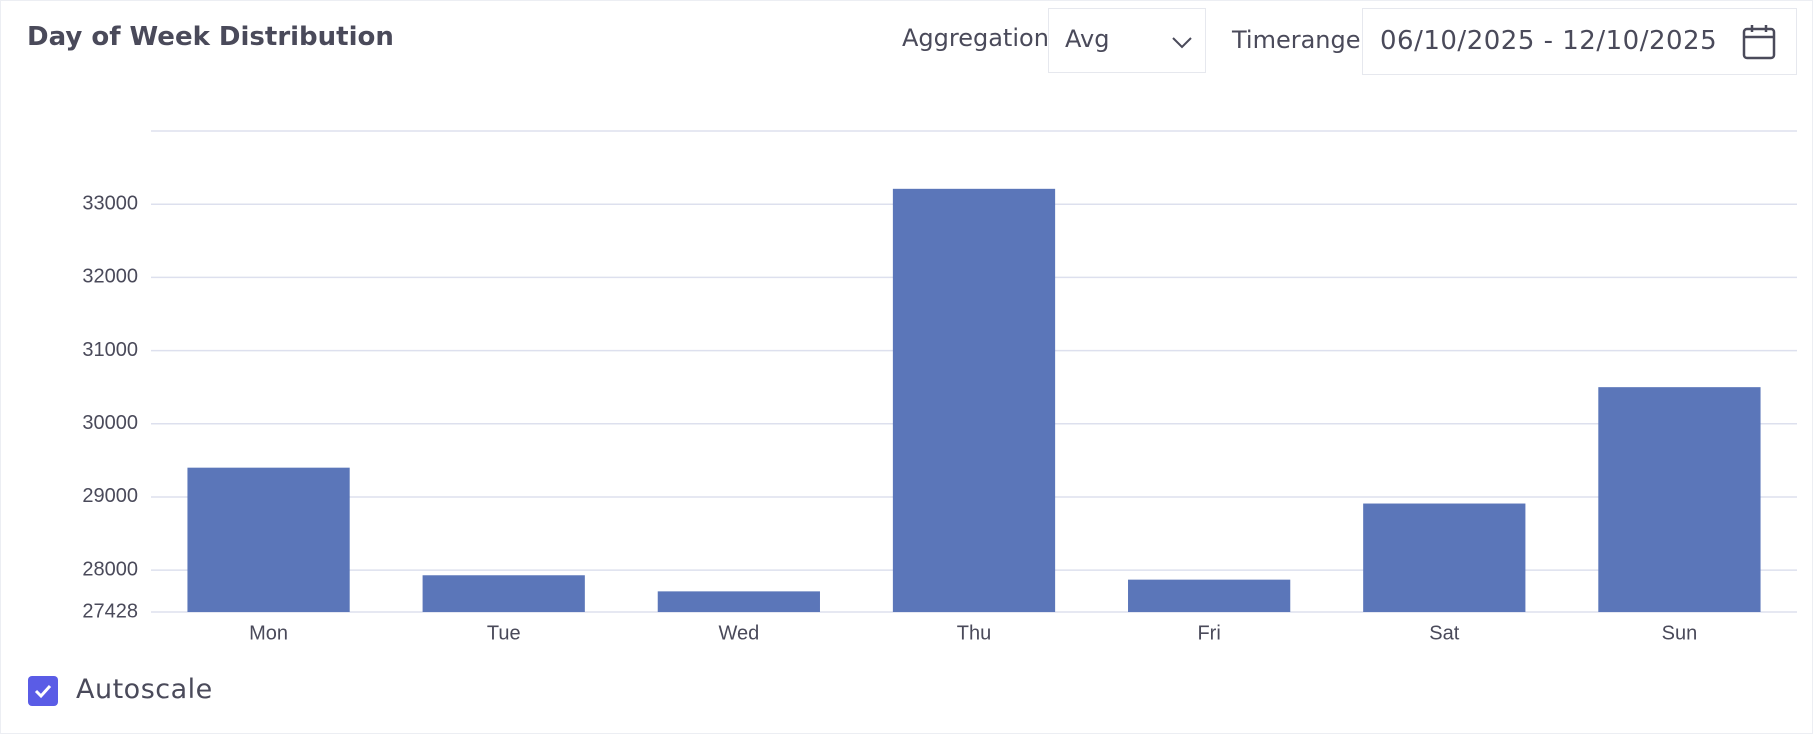 The image size is (1813, 736). I want to click on timerange-input: 06/10/2025 - 12/10/2025, so click(1579, 41).